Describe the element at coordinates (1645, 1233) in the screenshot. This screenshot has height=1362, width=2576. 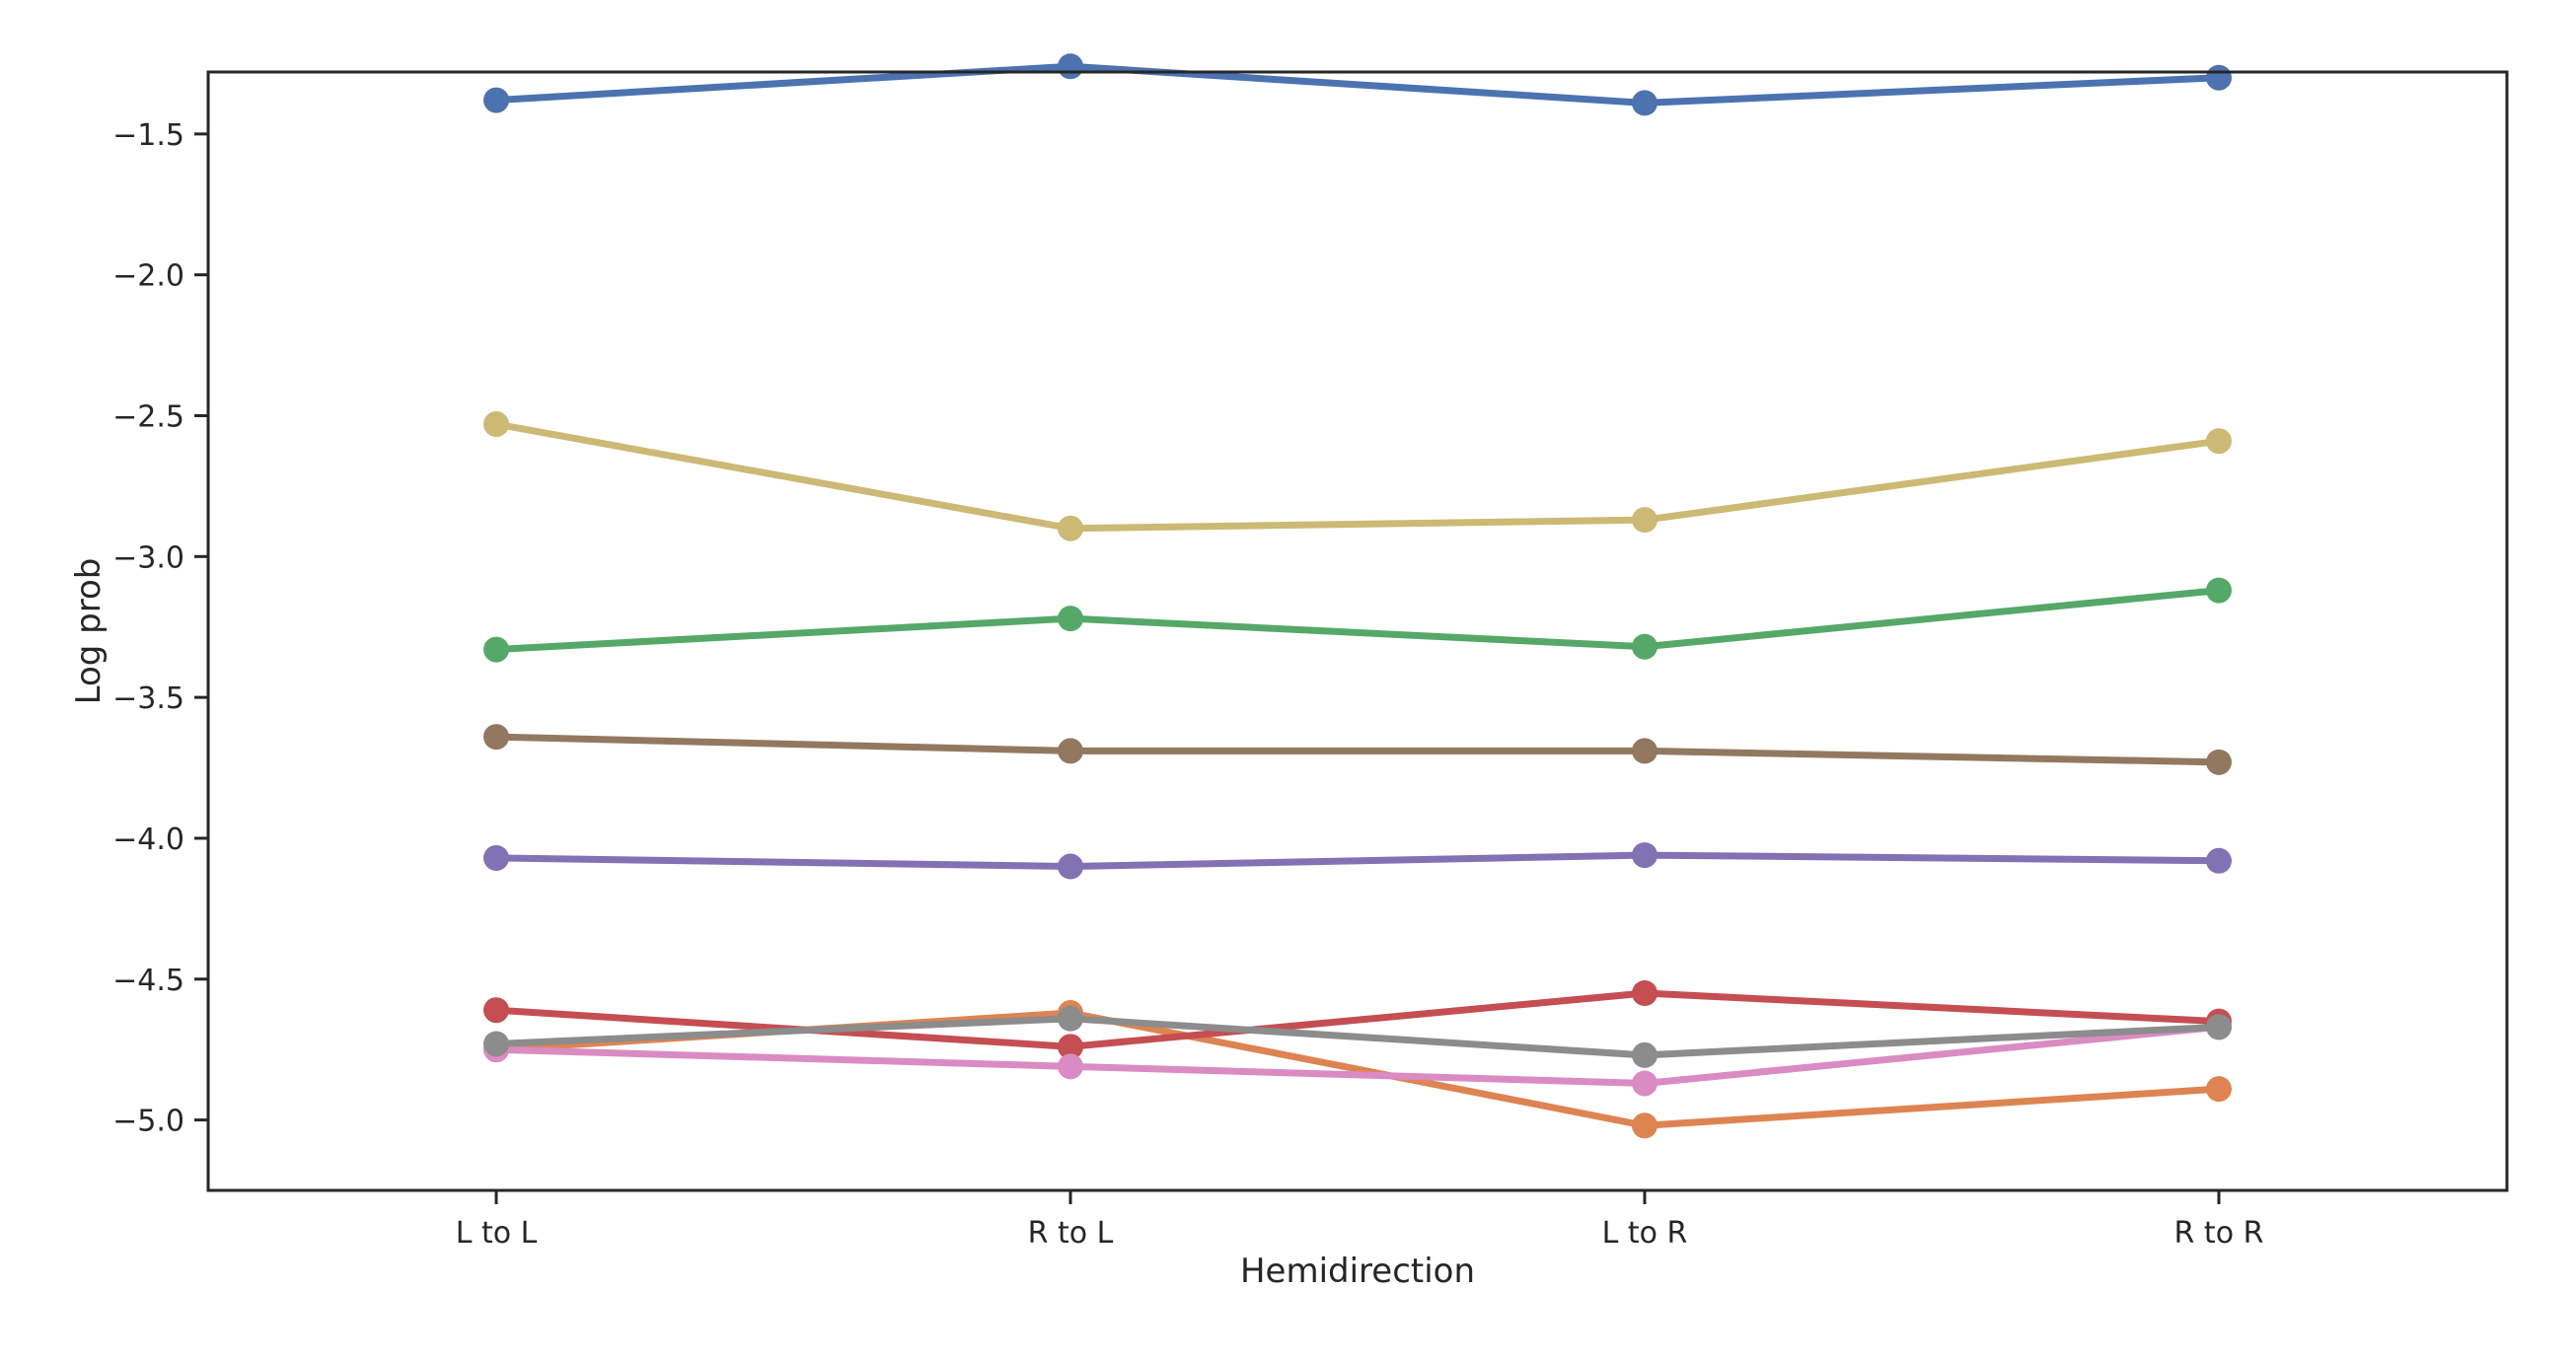
I see `x-tick-label: L to R` at that location.